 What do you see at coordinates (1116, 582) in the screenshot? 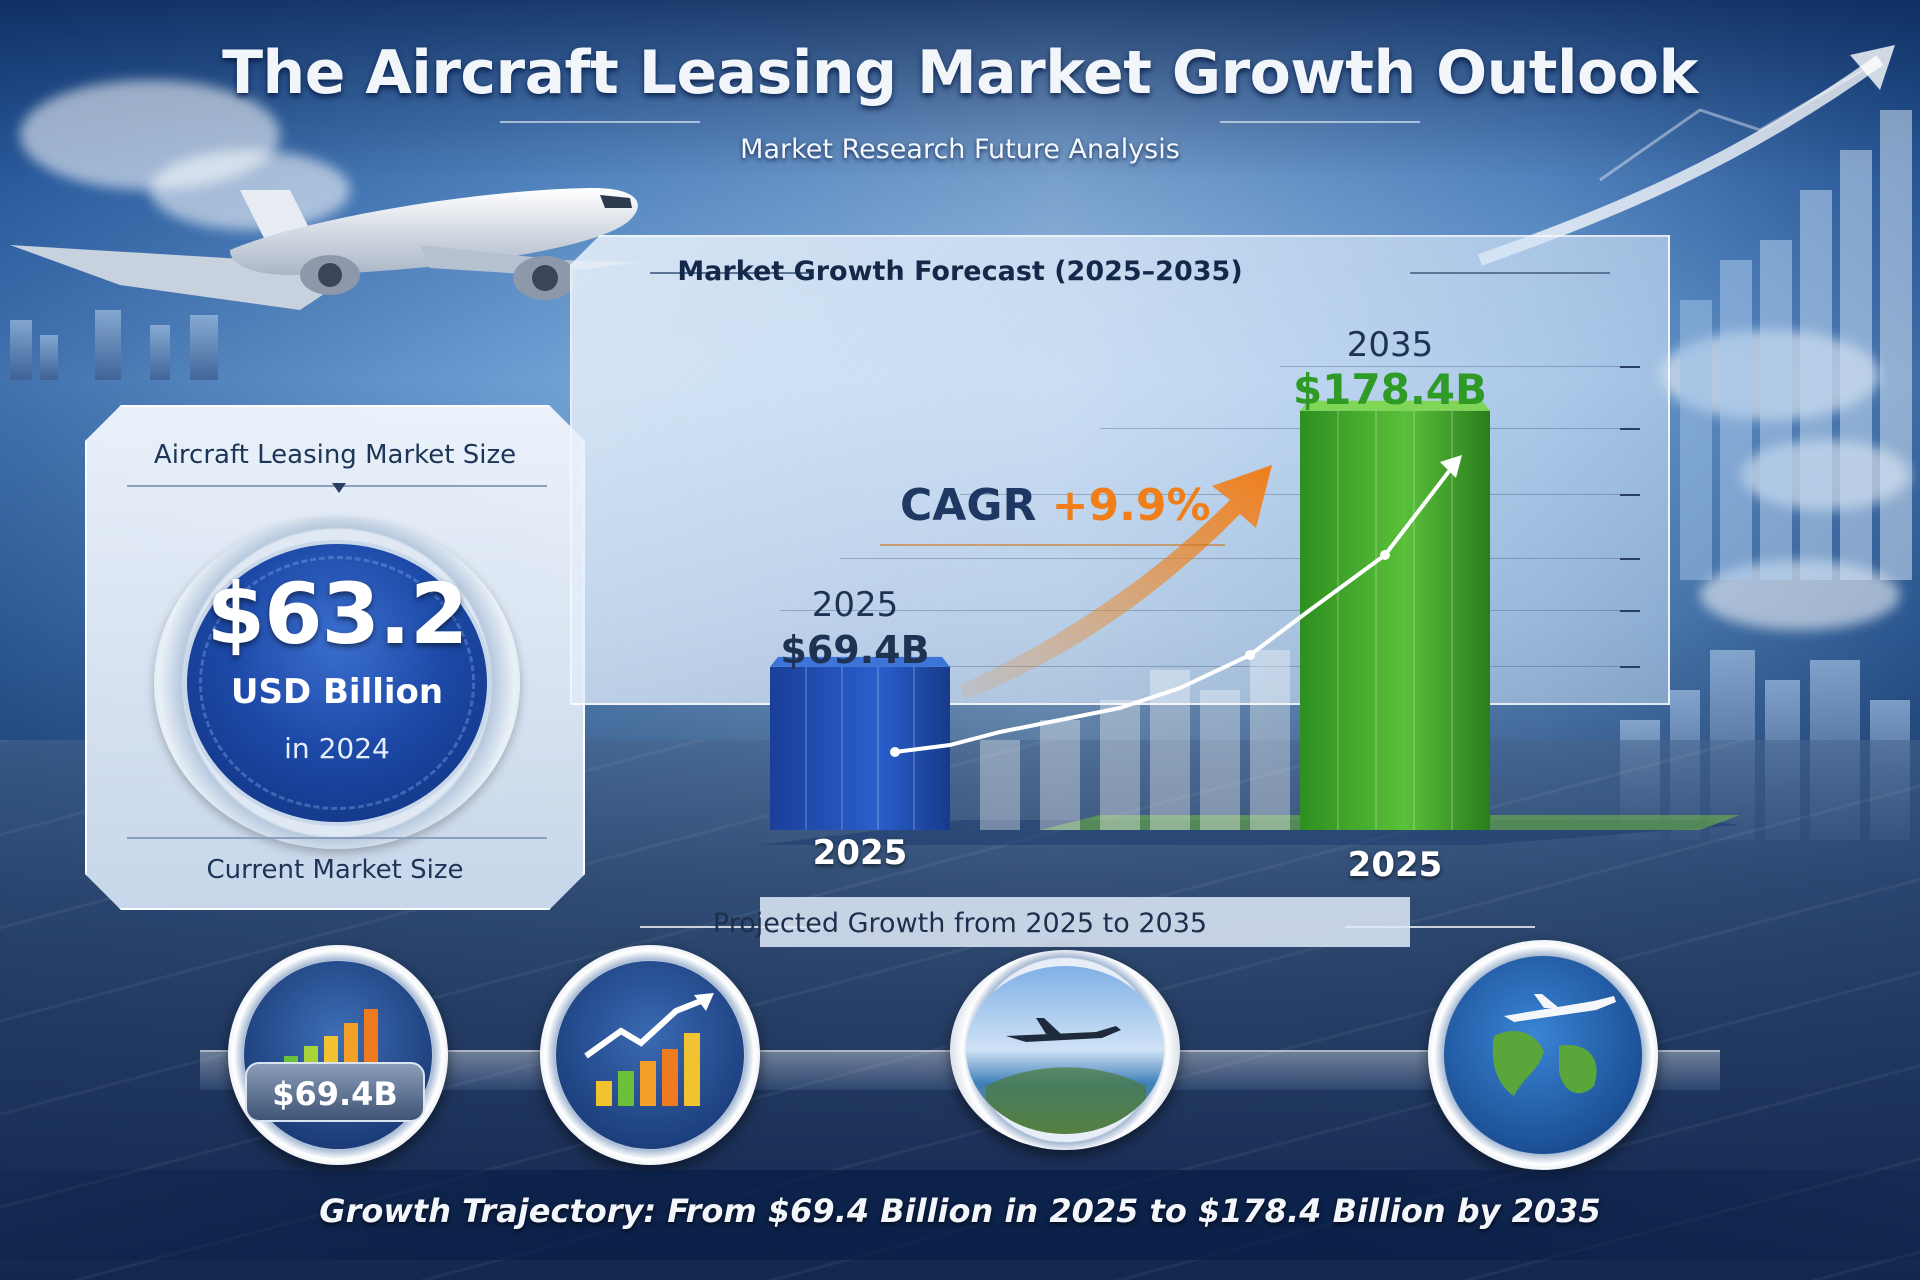
I see `cagr-arrow-icon` at bounding box center [1116, 582].